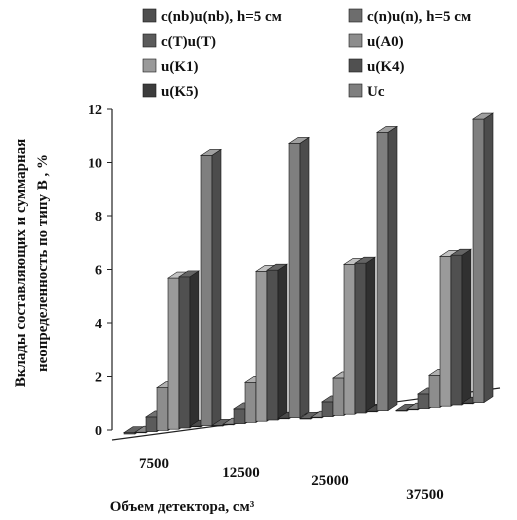 The height and width of the screenshot is (520, 517). I want to click on legend-label: u(K1), so click(180, 67).